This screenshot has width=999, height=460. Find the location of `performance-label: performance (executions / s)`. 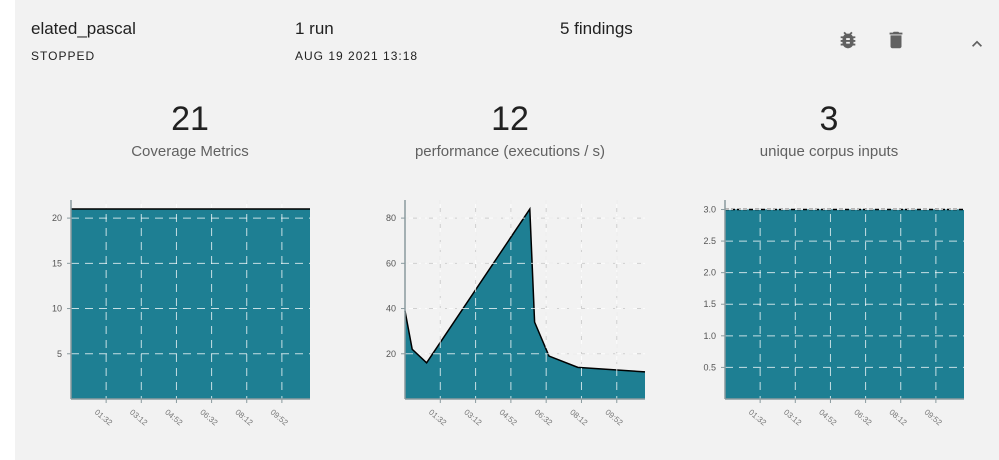

performance-label: performance (executions / s) is located at coordinates (510, 151).